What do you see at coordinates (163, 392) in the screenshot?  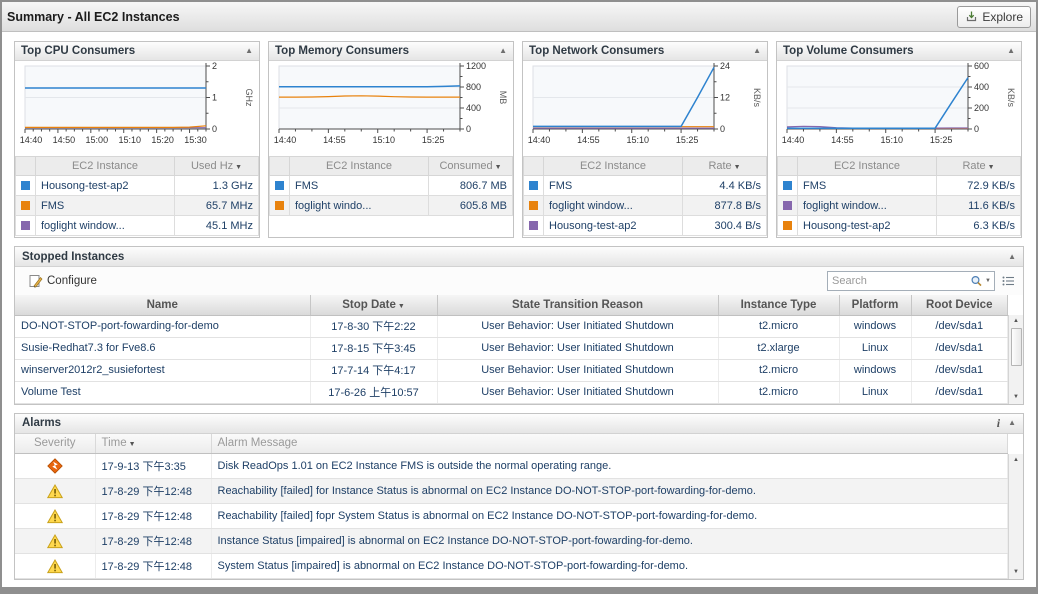 I see `instance-name-link: Volume Test` at bounding box center [163, 392].